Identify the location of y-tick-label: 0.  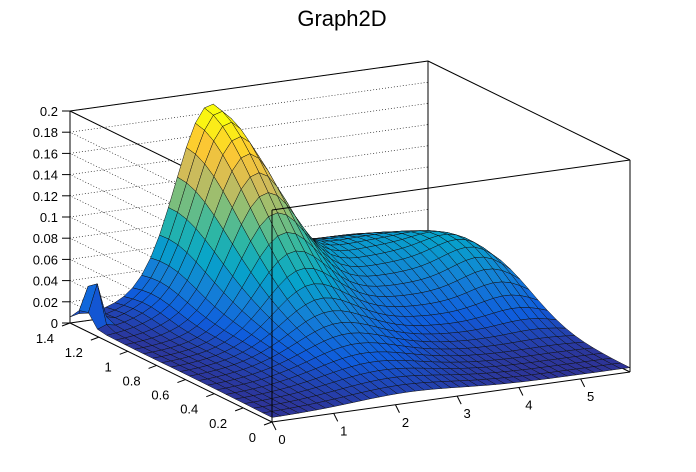
(252, 437).